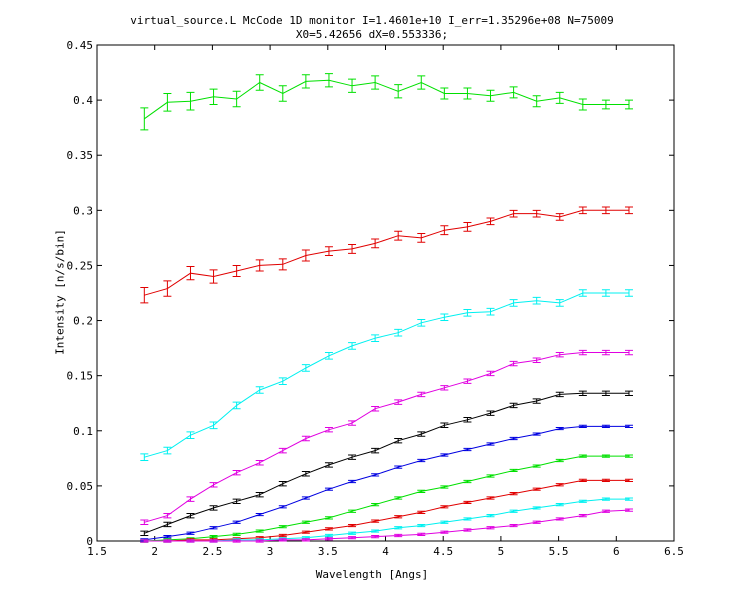 The height and width of the screenshot is (608, 744). Describe the element at coordinates (83, 210) in the screenshot. I see `y-tick-label: 0.3` at that location.